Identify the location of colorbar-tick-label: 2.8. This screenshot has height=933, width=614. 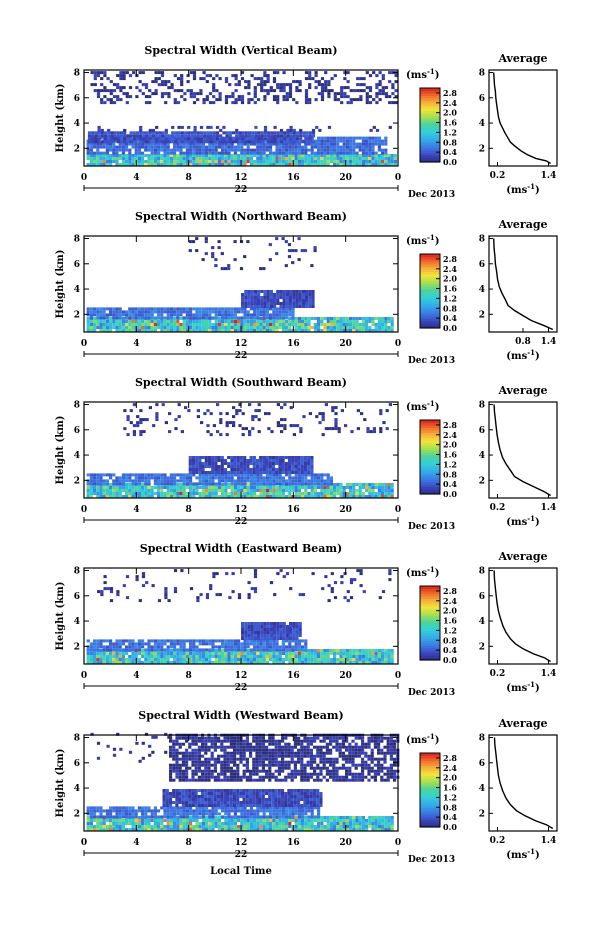
(450, 259).